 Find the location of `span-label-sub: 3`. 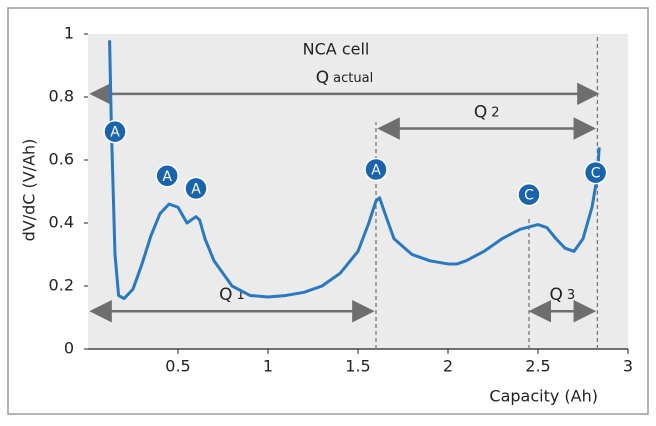

span-label-sub: 3 is located at coordinates (571, 295).